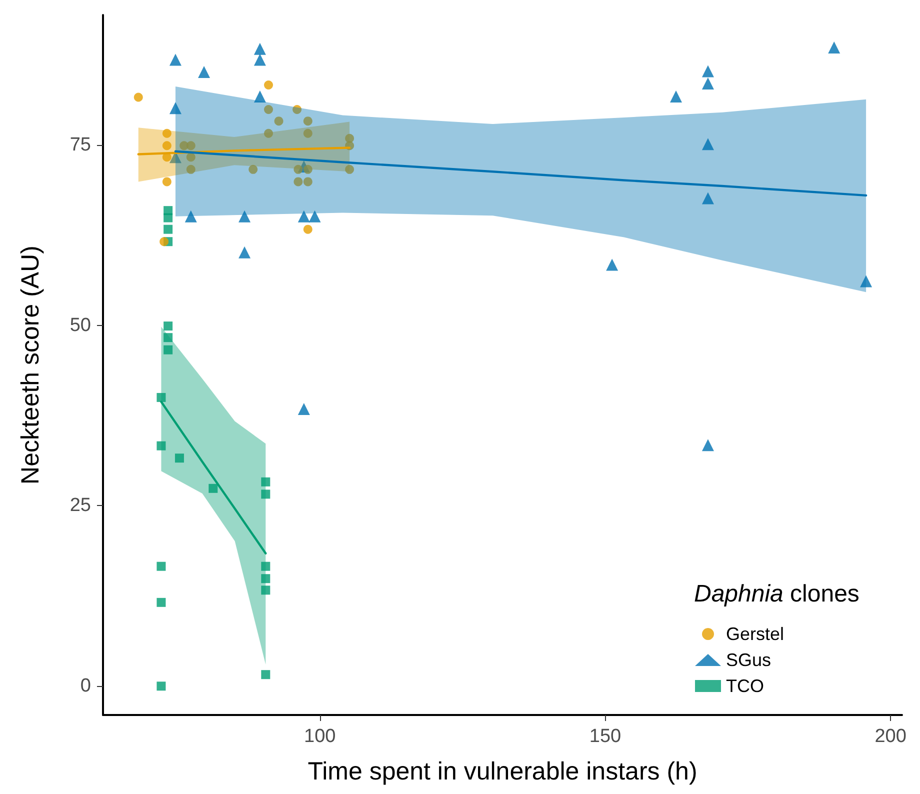 Image resolution: width=920 pixels, height=794 pixels. What do you see at coordinates (320, 736) in the screenshot?
I see `x-tick-label: 100` at bounding box center [320, 736].